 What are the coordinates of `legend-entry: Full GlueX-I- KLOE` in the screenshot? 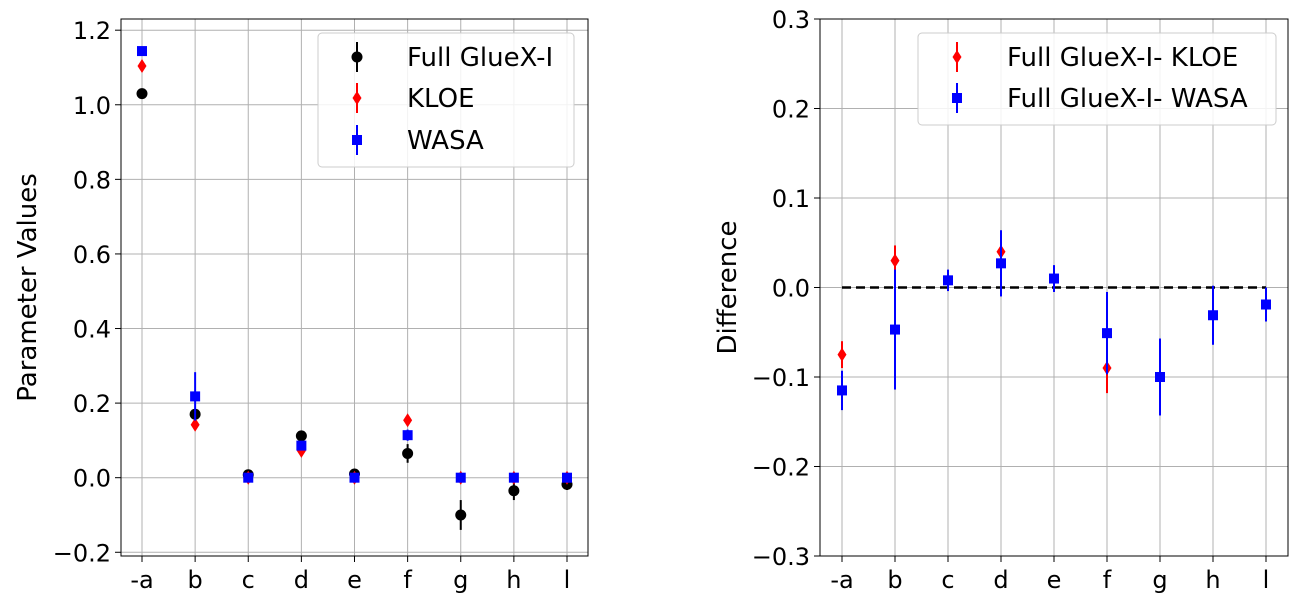 It's located at (1122, 58).